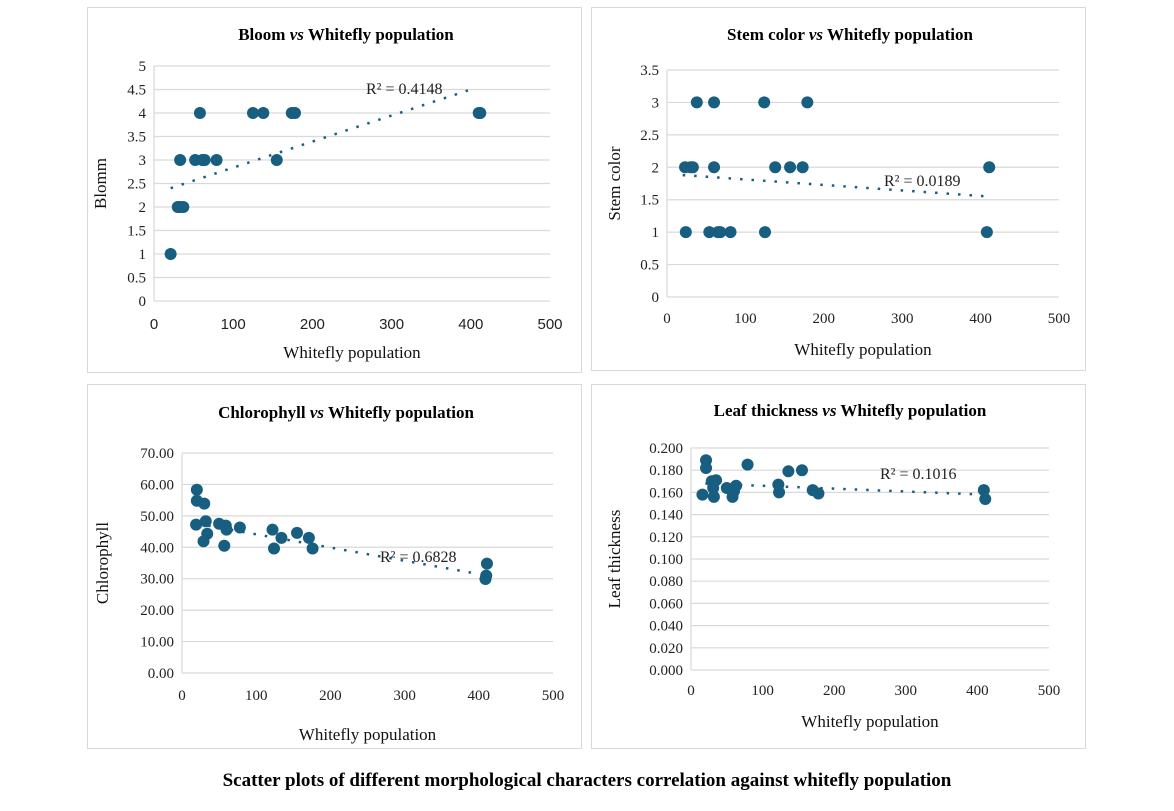 The width and height of the screenshot is (1174, 811). I want to click on r-squared-label: R² = 0.4148, so click(404, 89).